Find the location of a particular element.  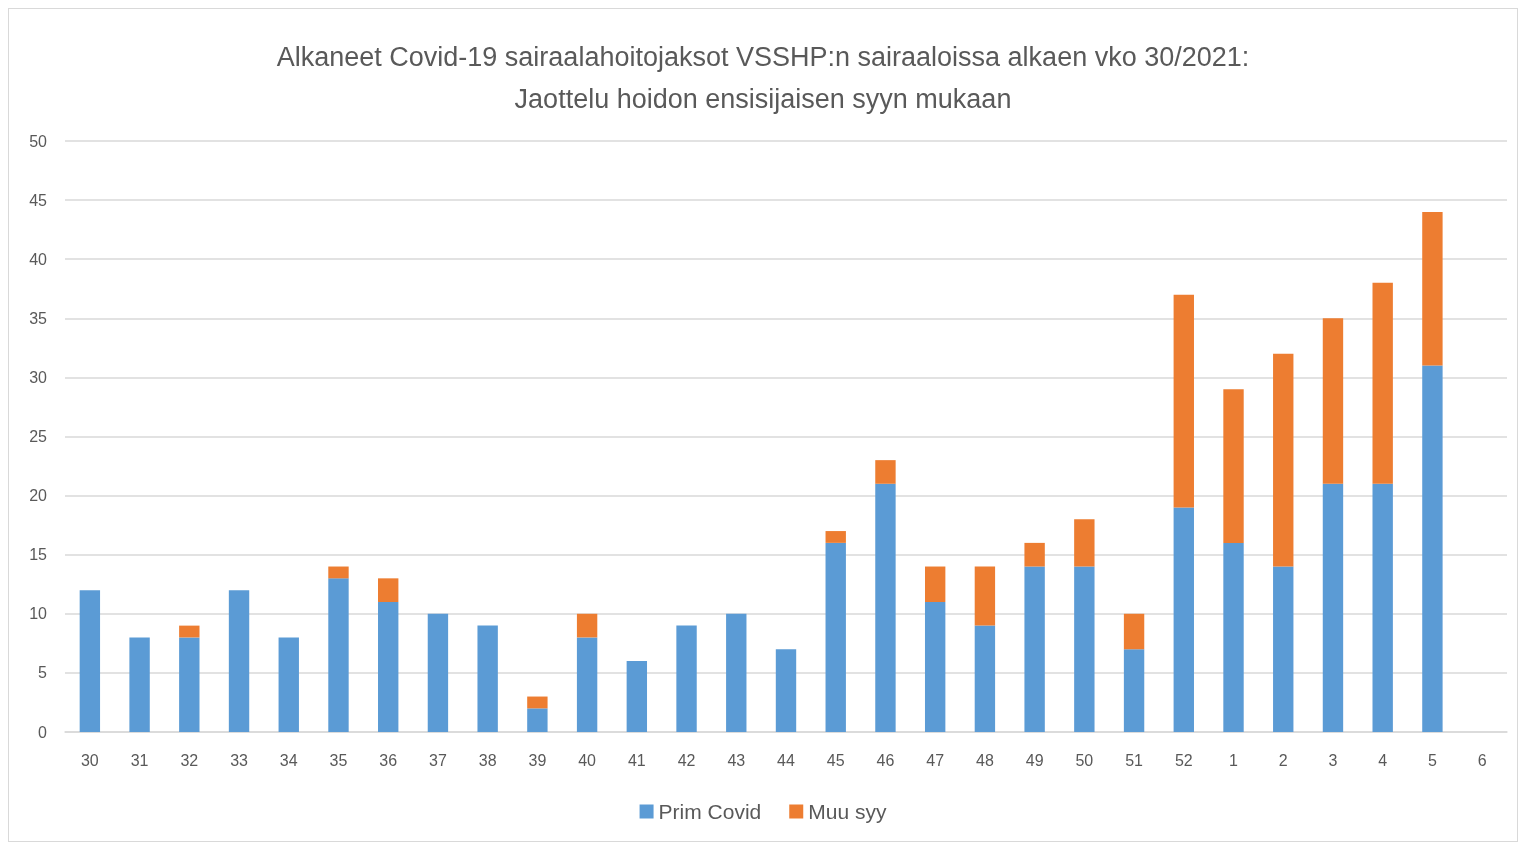

x-tick-label: 1 is located at coordinates (1234, 760).